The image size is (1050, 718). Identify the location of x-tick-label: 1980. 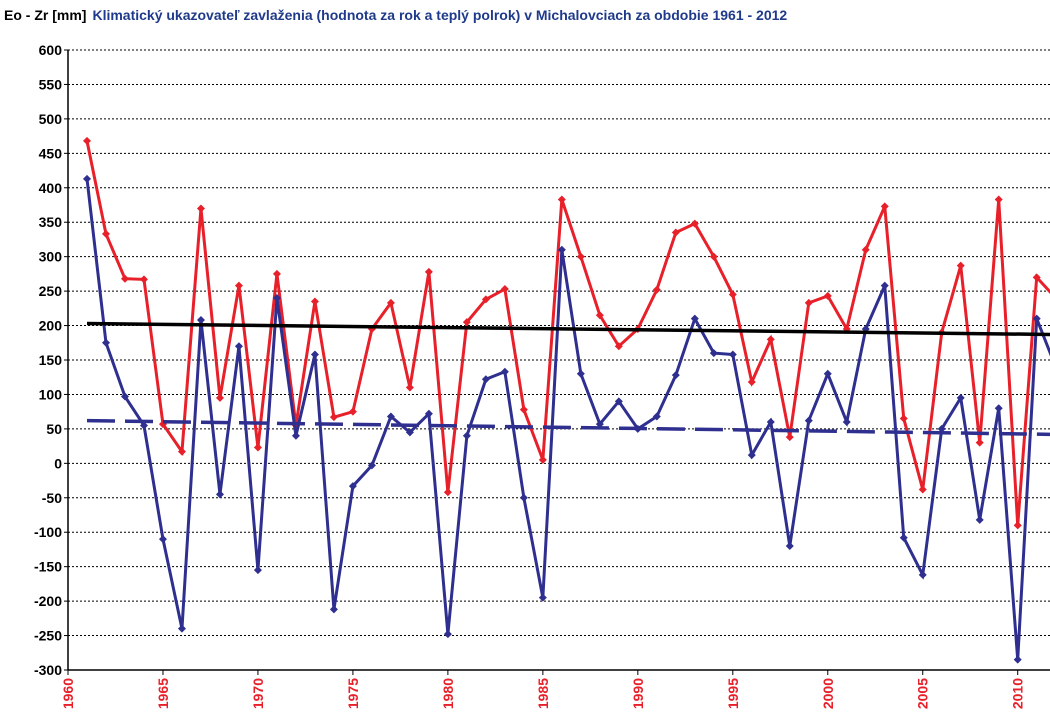
(448, 693).